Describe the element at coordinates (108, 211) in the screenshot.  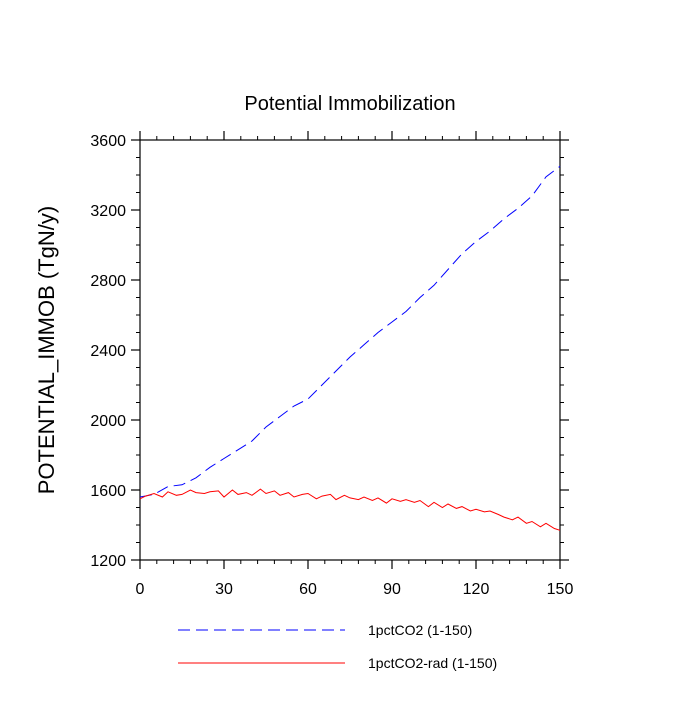
I see `y-tick-label: 3200` at that location.